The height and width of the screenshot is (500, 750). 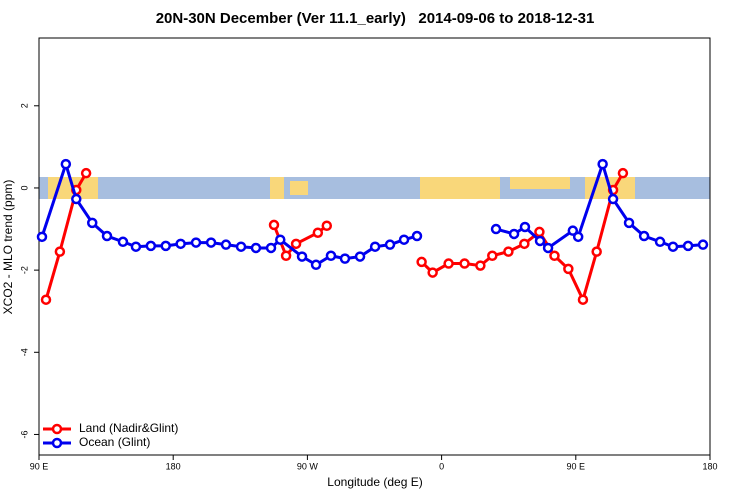 What do you see at coordinates (24, 270) in the screenshot?
I see `y-tick-label: -2` at bounding box center [24, 270].